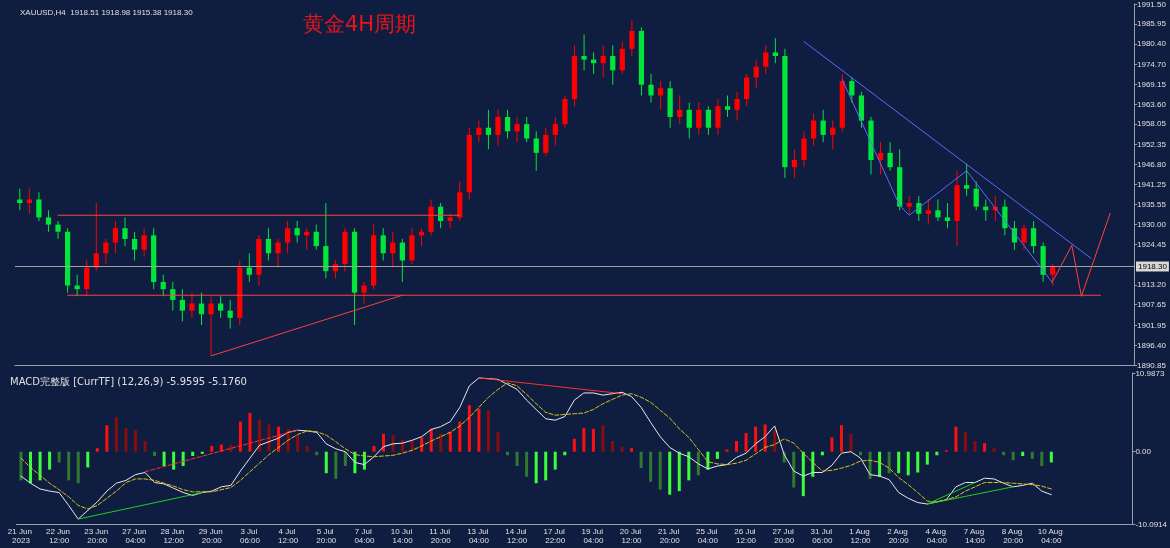  I want to click on y-tick-label: 1907.65, so click(1152, 305).